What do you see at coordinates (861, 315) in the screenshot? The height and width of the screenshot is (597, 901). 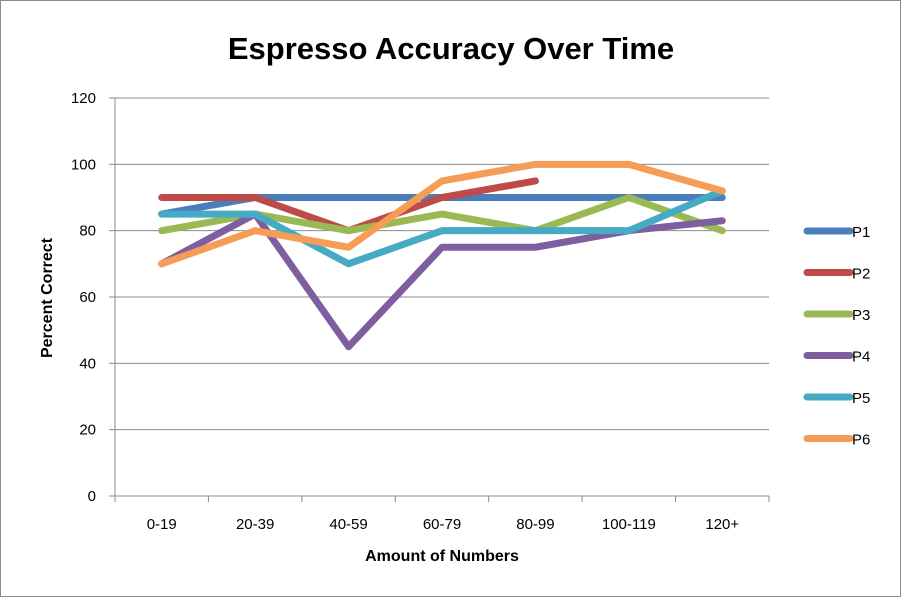 I see `legend-label: P3` at bounding box center [861, 315].